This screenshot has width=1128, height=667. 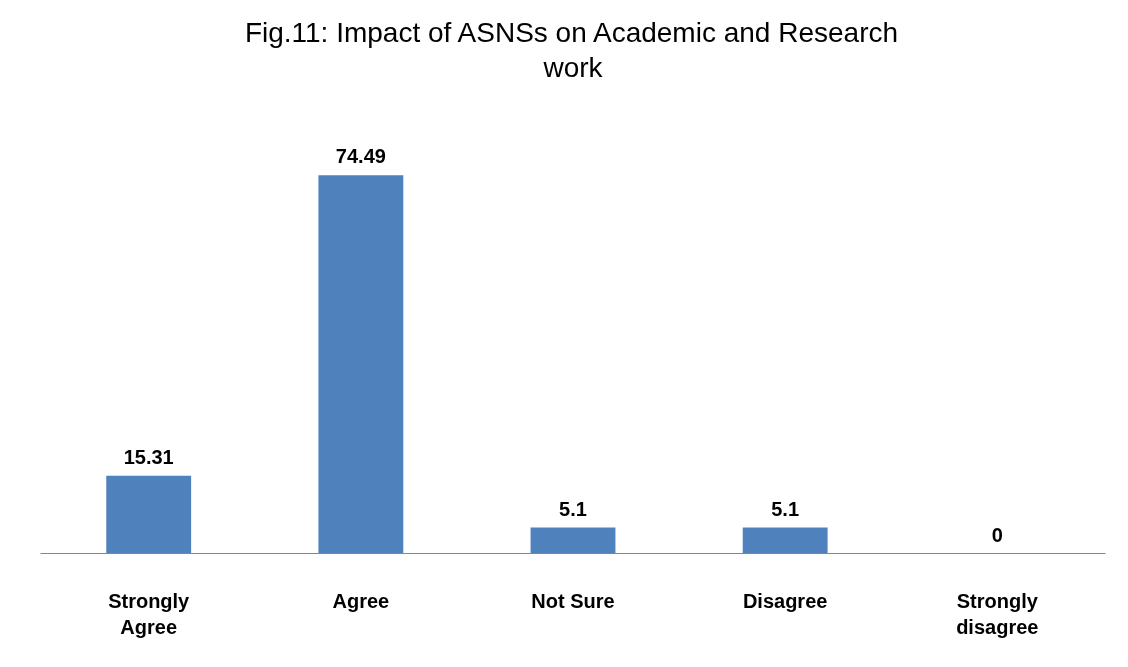 I want to click on x-tick-label: Agree, so click(x=361, y=600).